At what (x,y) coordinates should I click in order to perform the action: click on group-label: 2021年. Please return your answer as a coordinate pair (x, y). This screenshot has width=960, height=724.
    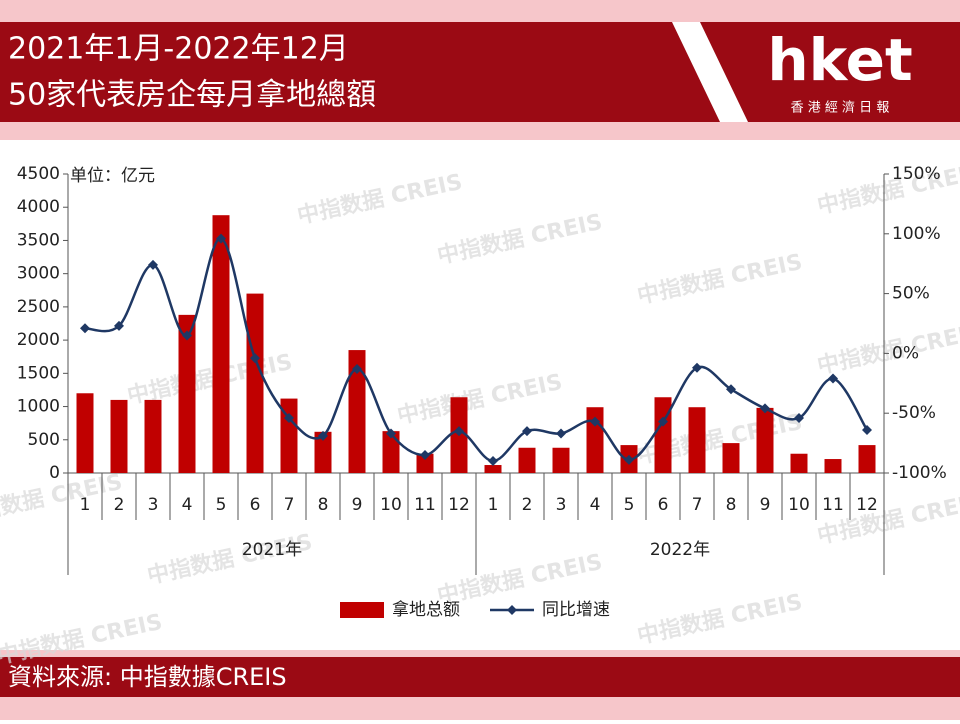
    Looking at the image, I should click on (272, 550).